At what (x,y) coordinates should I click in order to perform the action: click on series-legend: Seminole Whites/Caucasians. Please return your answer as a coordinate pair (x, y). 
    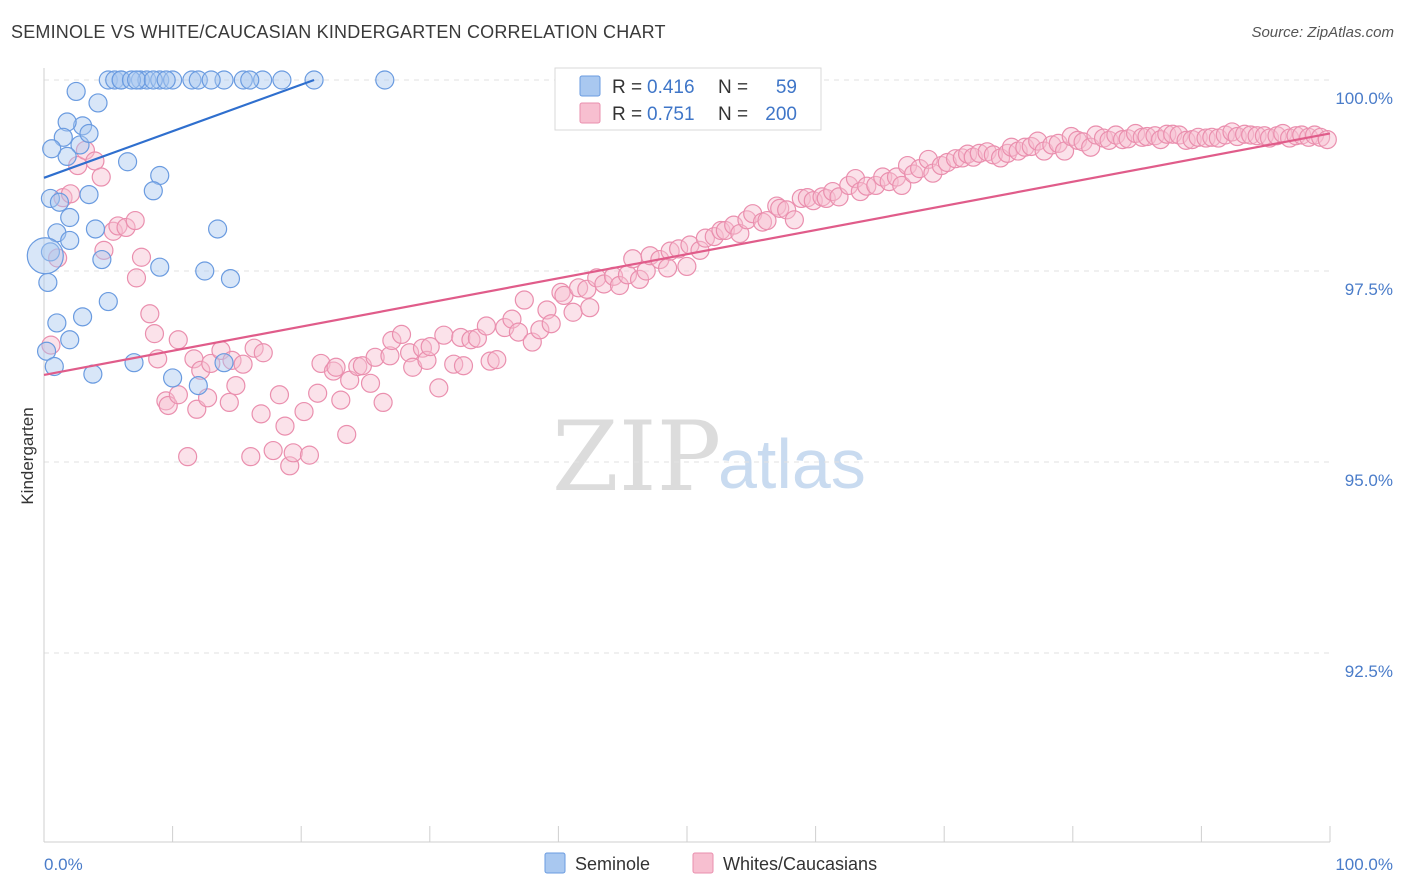
    Looking at the image, I should click on (710, 863).